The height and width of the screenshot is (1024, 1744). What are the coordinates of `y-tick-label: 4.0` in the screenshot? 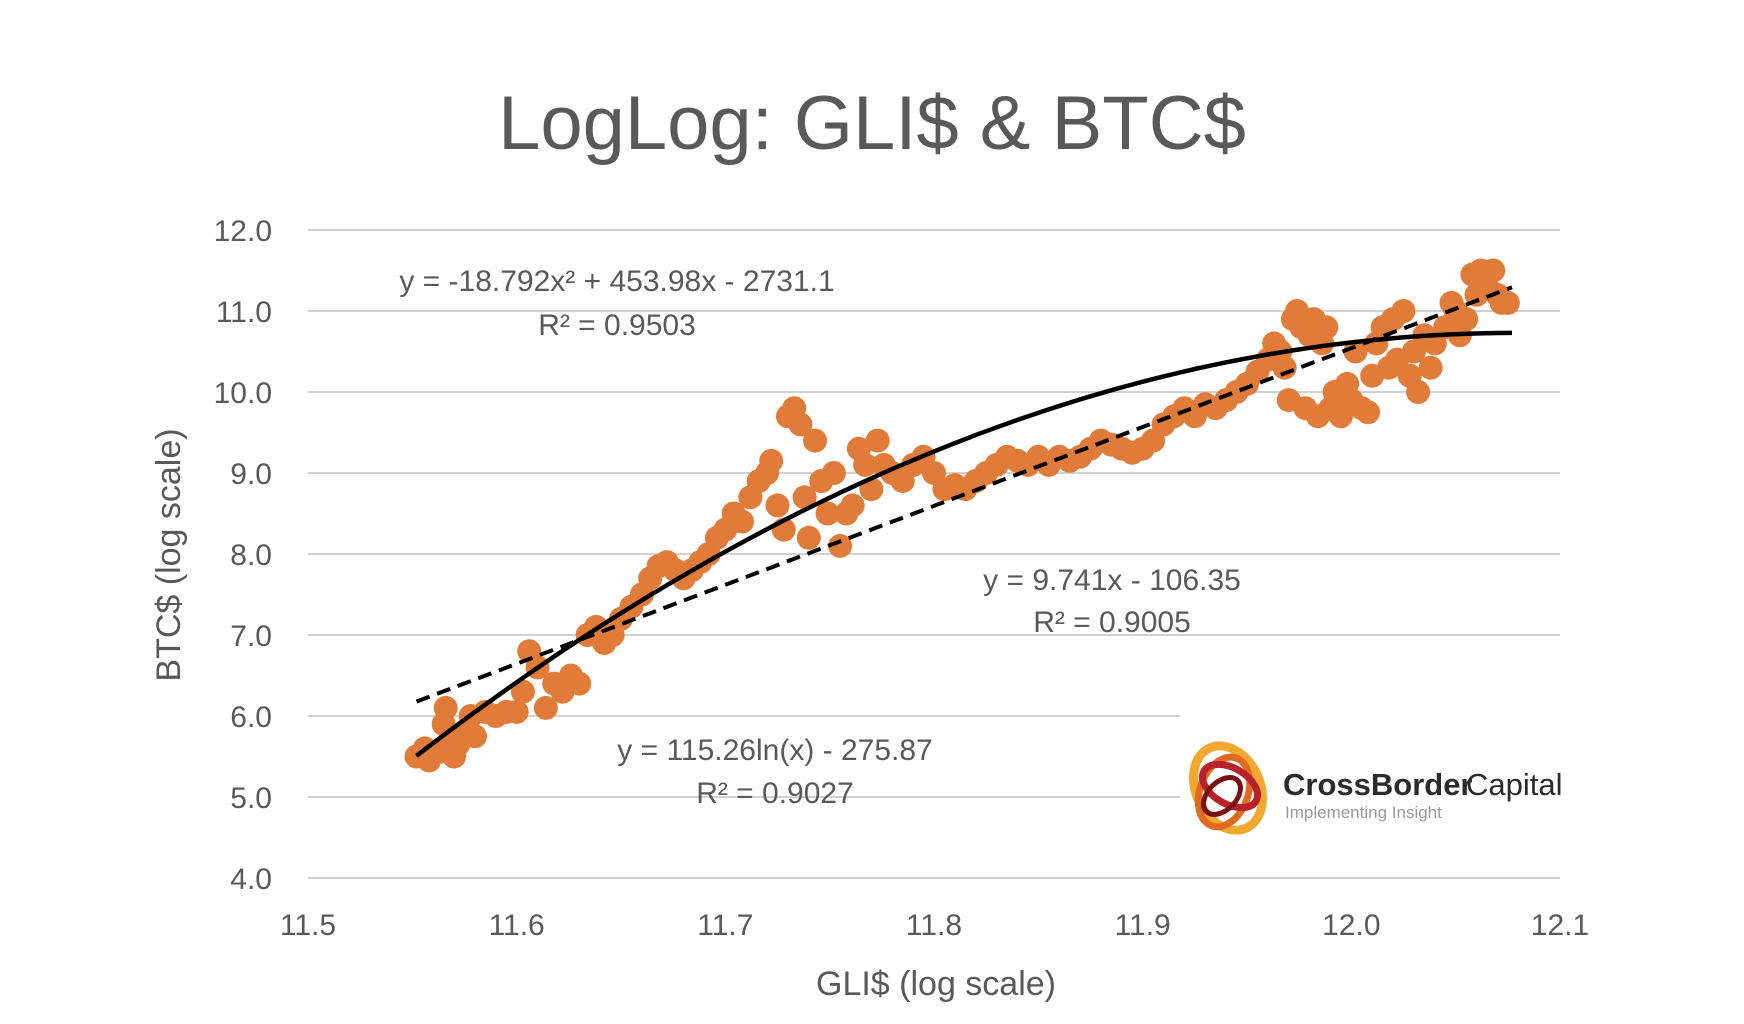 It's located at (251, 879).